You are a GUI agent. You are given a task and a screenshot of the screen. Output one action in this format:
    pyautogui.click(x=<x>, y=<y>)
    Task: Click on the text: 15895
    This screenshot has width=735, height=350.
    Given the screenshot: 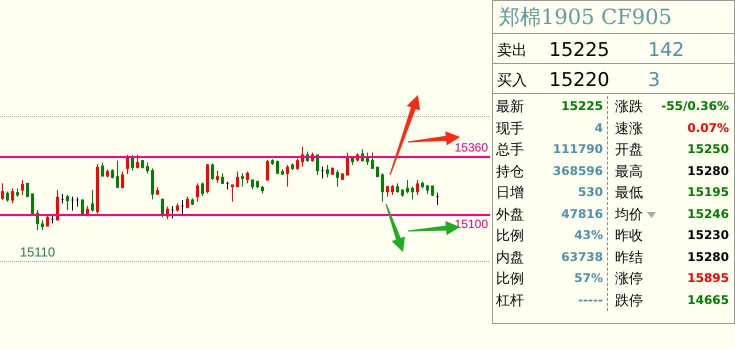 What is the action you would take?
    pyautogui.click(x=708, y=278)
    